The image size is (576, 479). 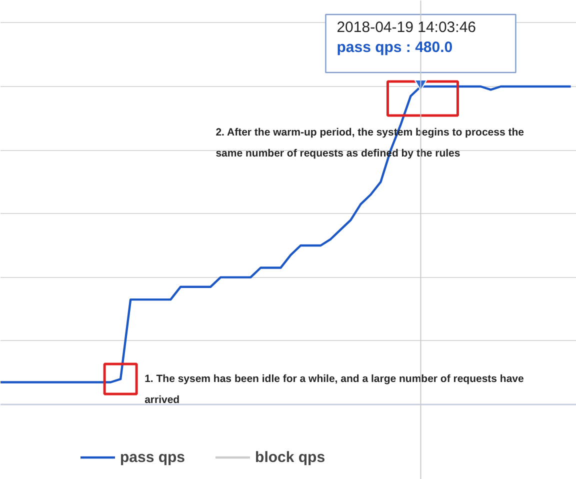 What do you see at coordinates (394, 47) in the screenshot?
I see `text: pass qps : 480.0` at bounding box center [394, 47].